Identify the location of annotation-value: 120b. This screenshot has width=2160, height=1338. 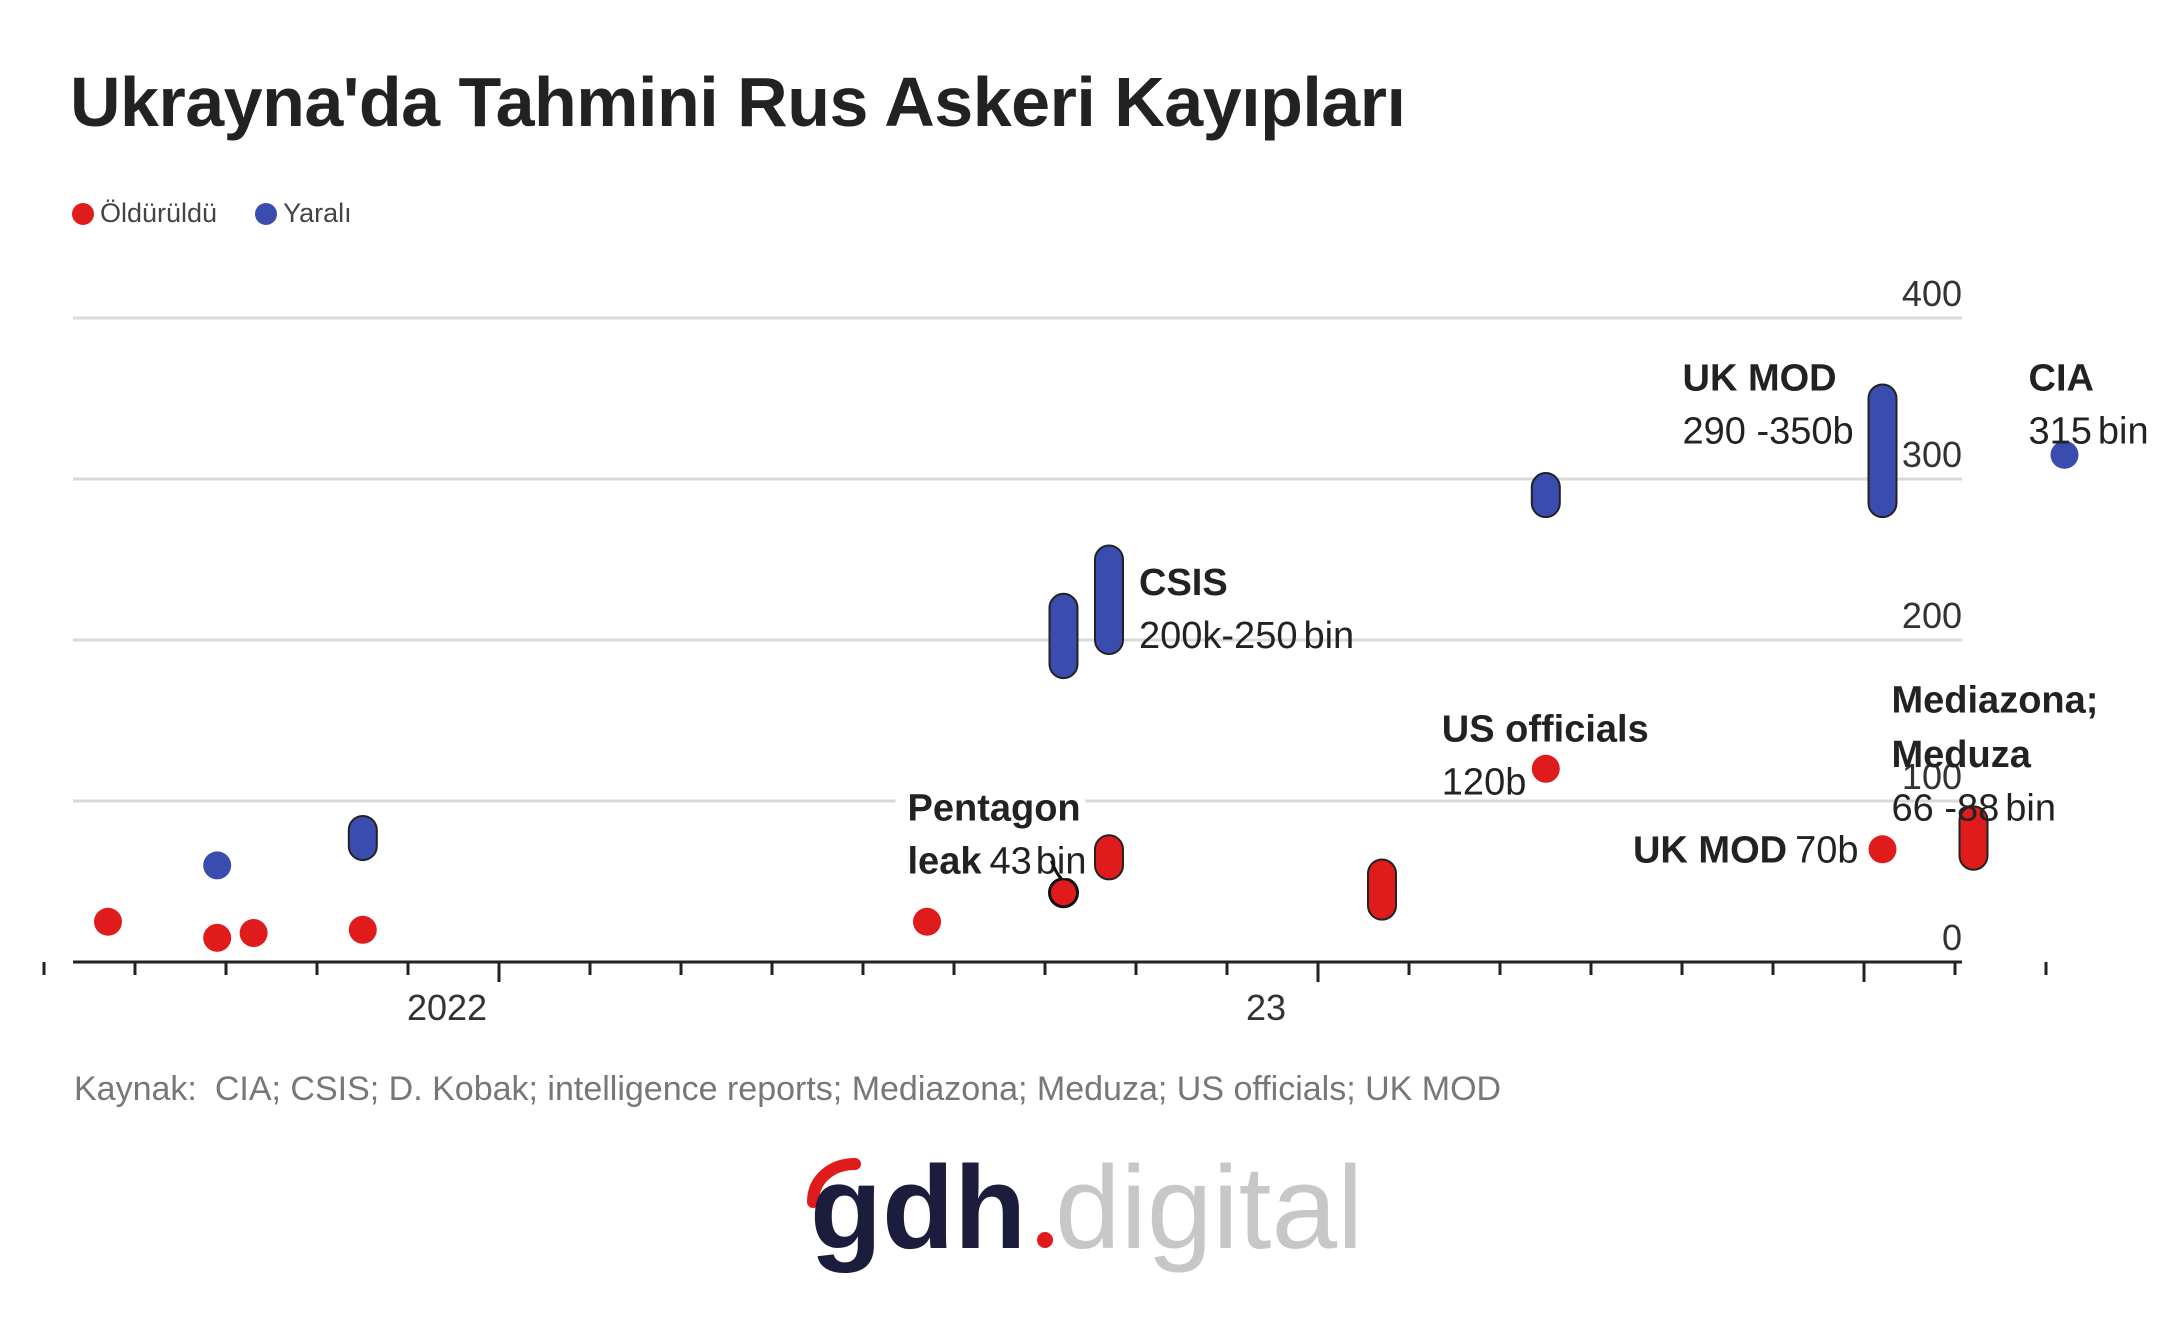
(1484, 783).